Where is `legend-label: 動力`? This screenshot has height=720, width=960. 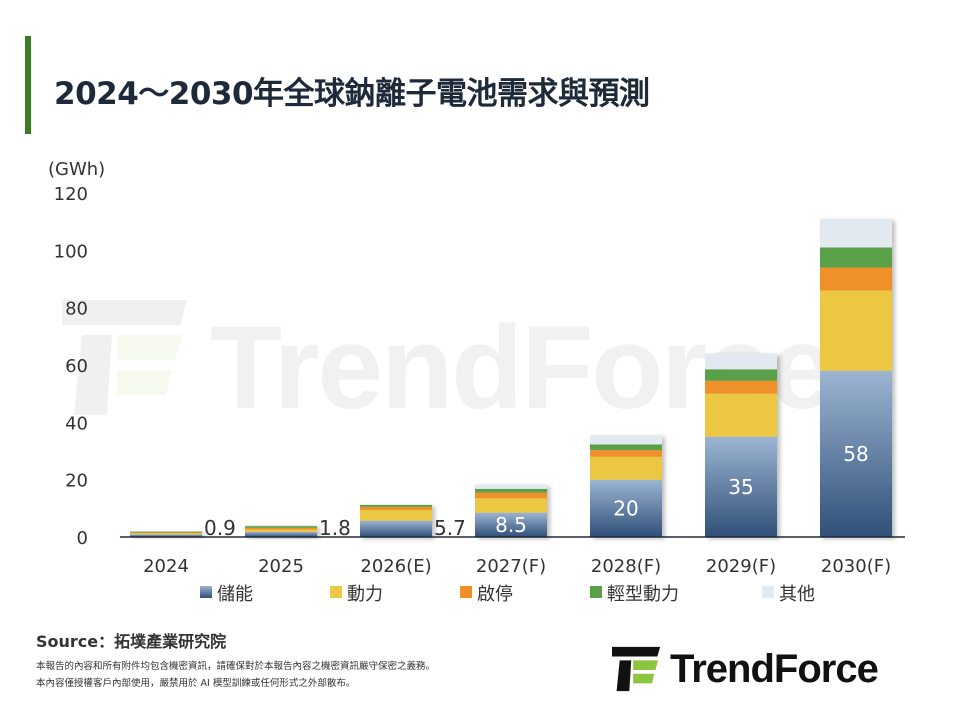
legend-label: 動力 is located at coordinates (365, 594).